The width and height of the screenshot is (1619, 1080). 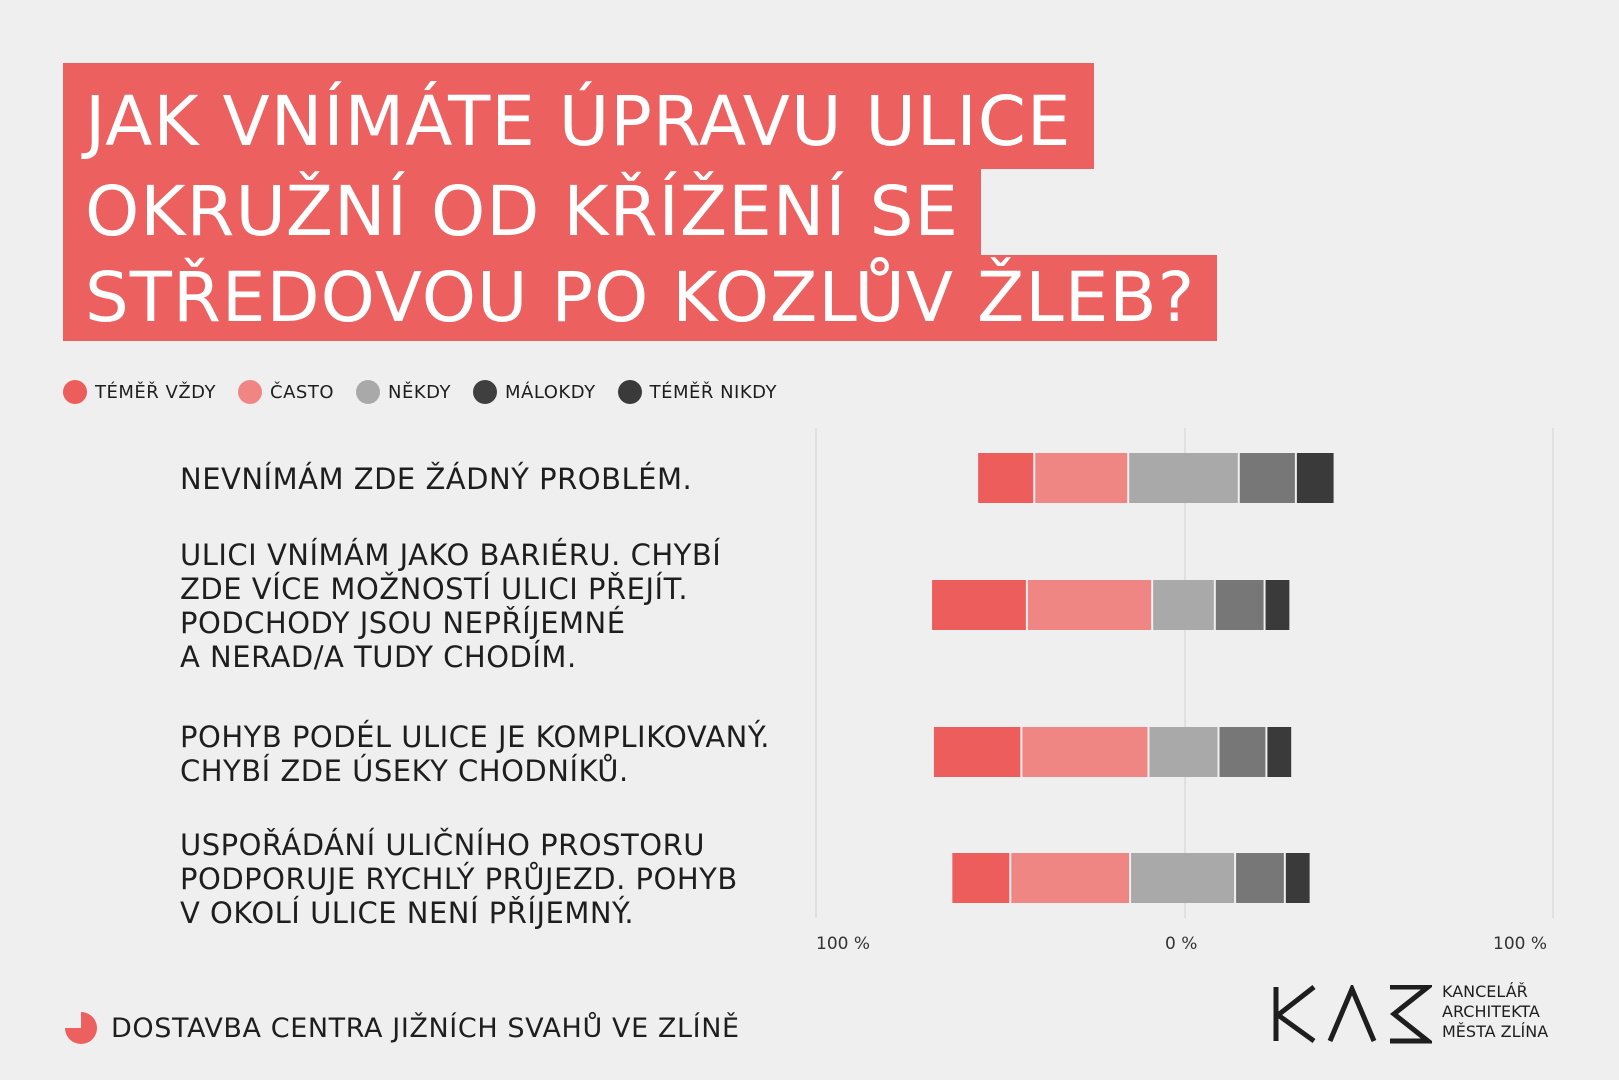 I want to click on title-line-3: STŘEDOVOU PO KOZLŮV ŽLEB?, so click(x=640, y=298).